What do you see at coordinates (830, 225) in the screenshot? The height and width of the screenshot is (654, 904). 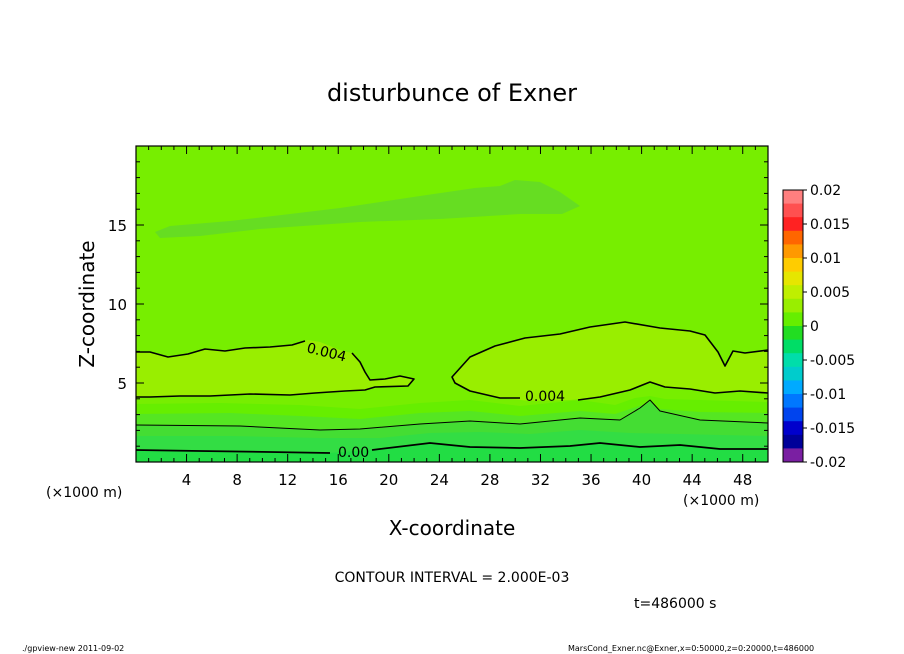 I see `colorbar-label: 0.015` at bounding box center [830, 225].